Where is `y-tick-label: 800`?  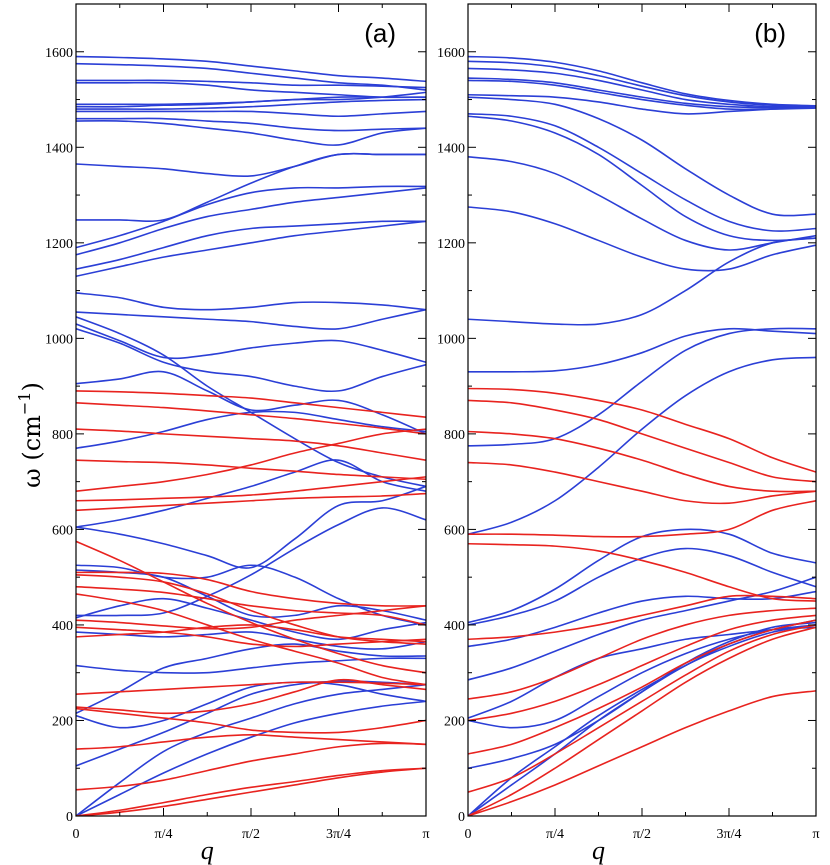 y-tick-label: 800 is located at coordinates (62, 435).